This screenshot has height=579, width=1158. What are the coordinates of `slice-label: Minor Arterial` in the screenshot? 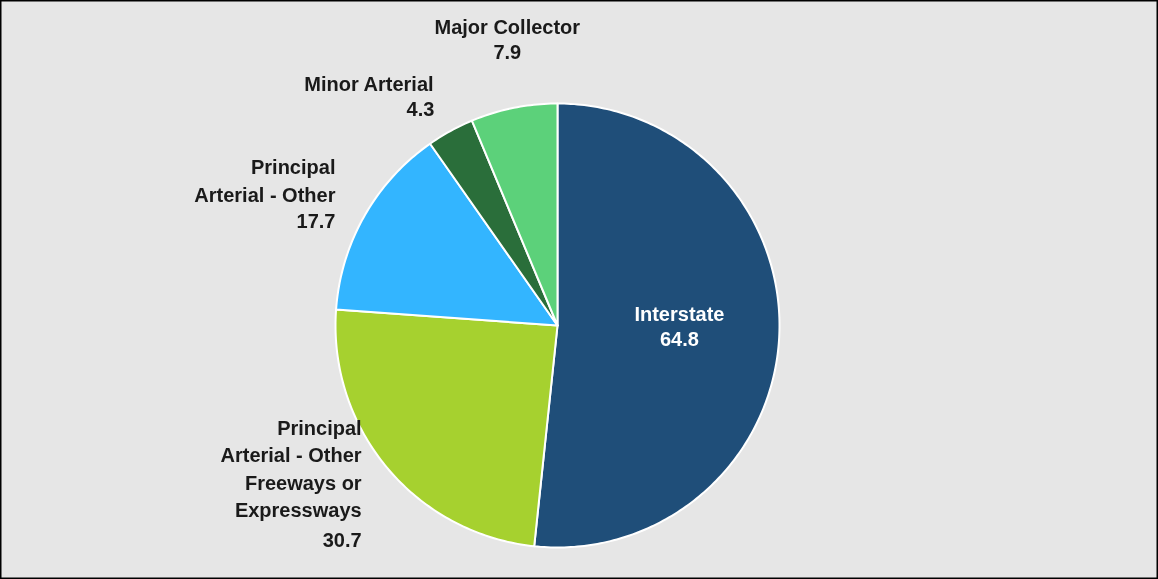 It's located at (369, 83).